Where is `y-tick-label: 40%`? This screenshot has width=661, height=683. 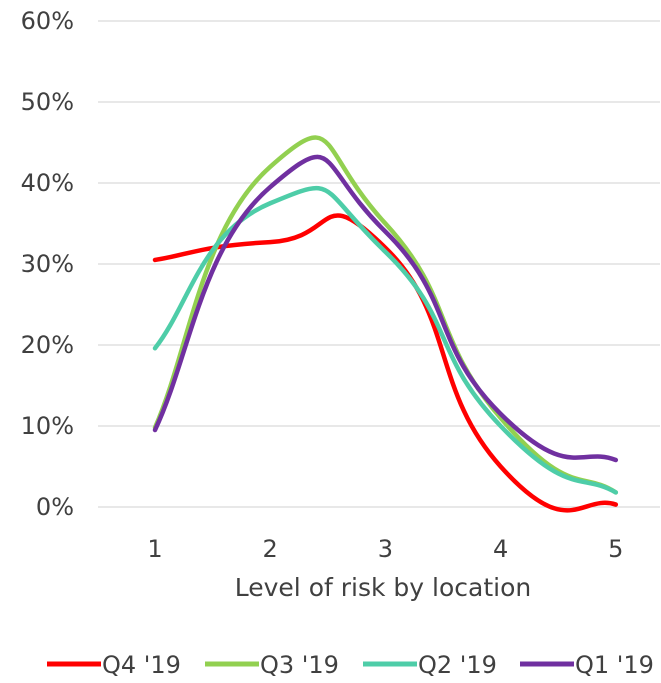
y-tick-label: 40% is located at coordinates (47, 183).